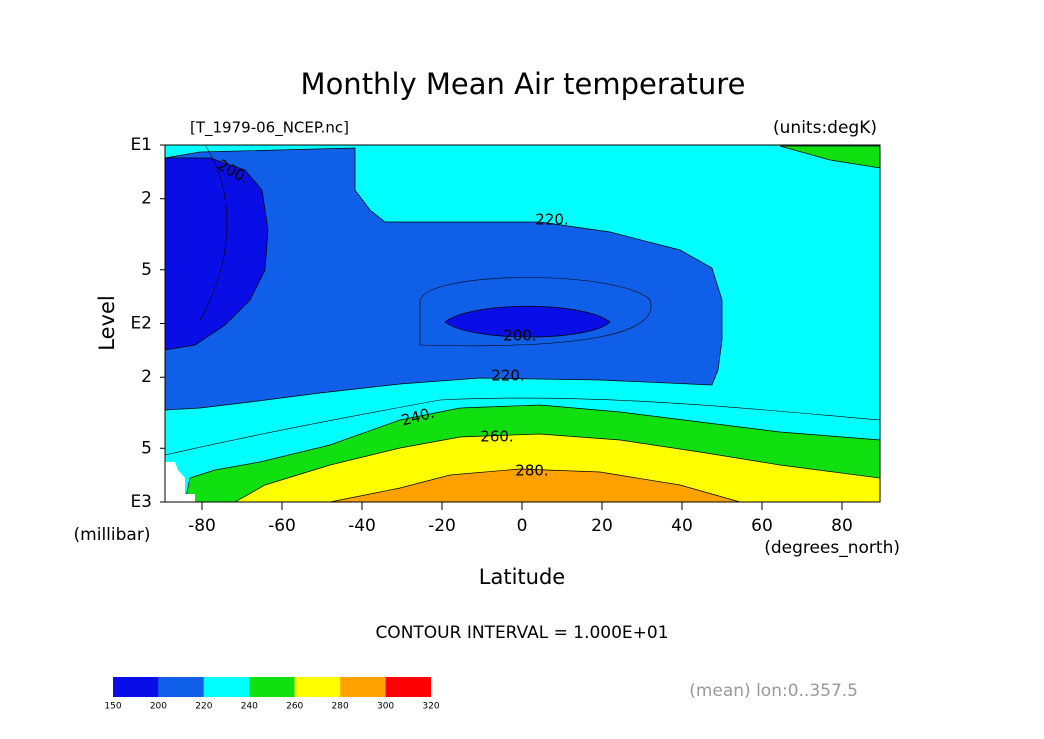 This screenshot has width=1044, height=739. What do you see at coordinates (294, 707) in the screenshot?
I see `colorbar-label: 260` at bounding box center [294, 707].